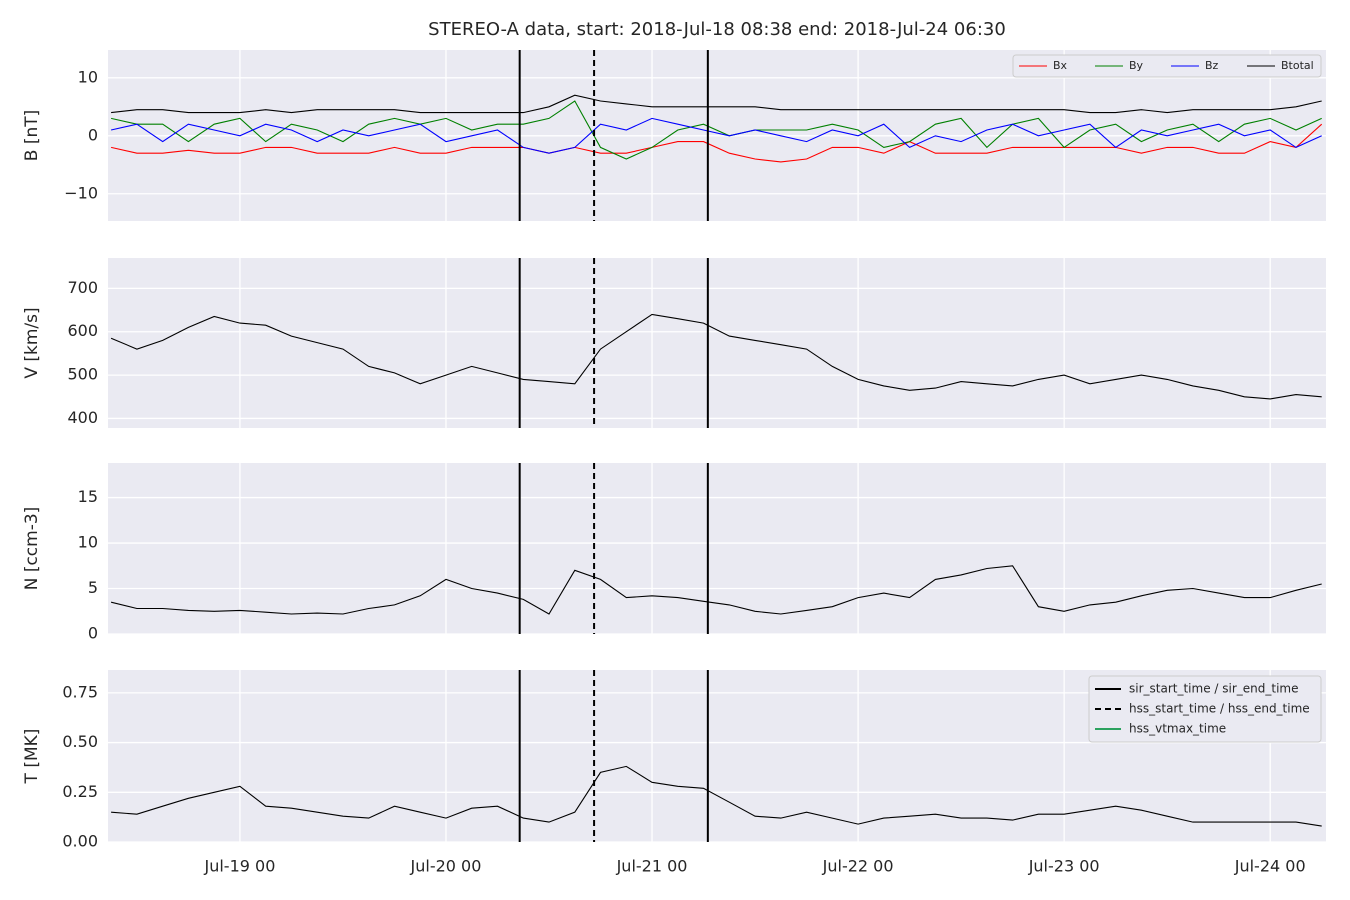 This screenshot has height=900, width=1350. What do you see at coordinates (1177, 729) in the screenshot?
I see `legend-label: hss_vtmax_time` at bounding box center [1177, 729].